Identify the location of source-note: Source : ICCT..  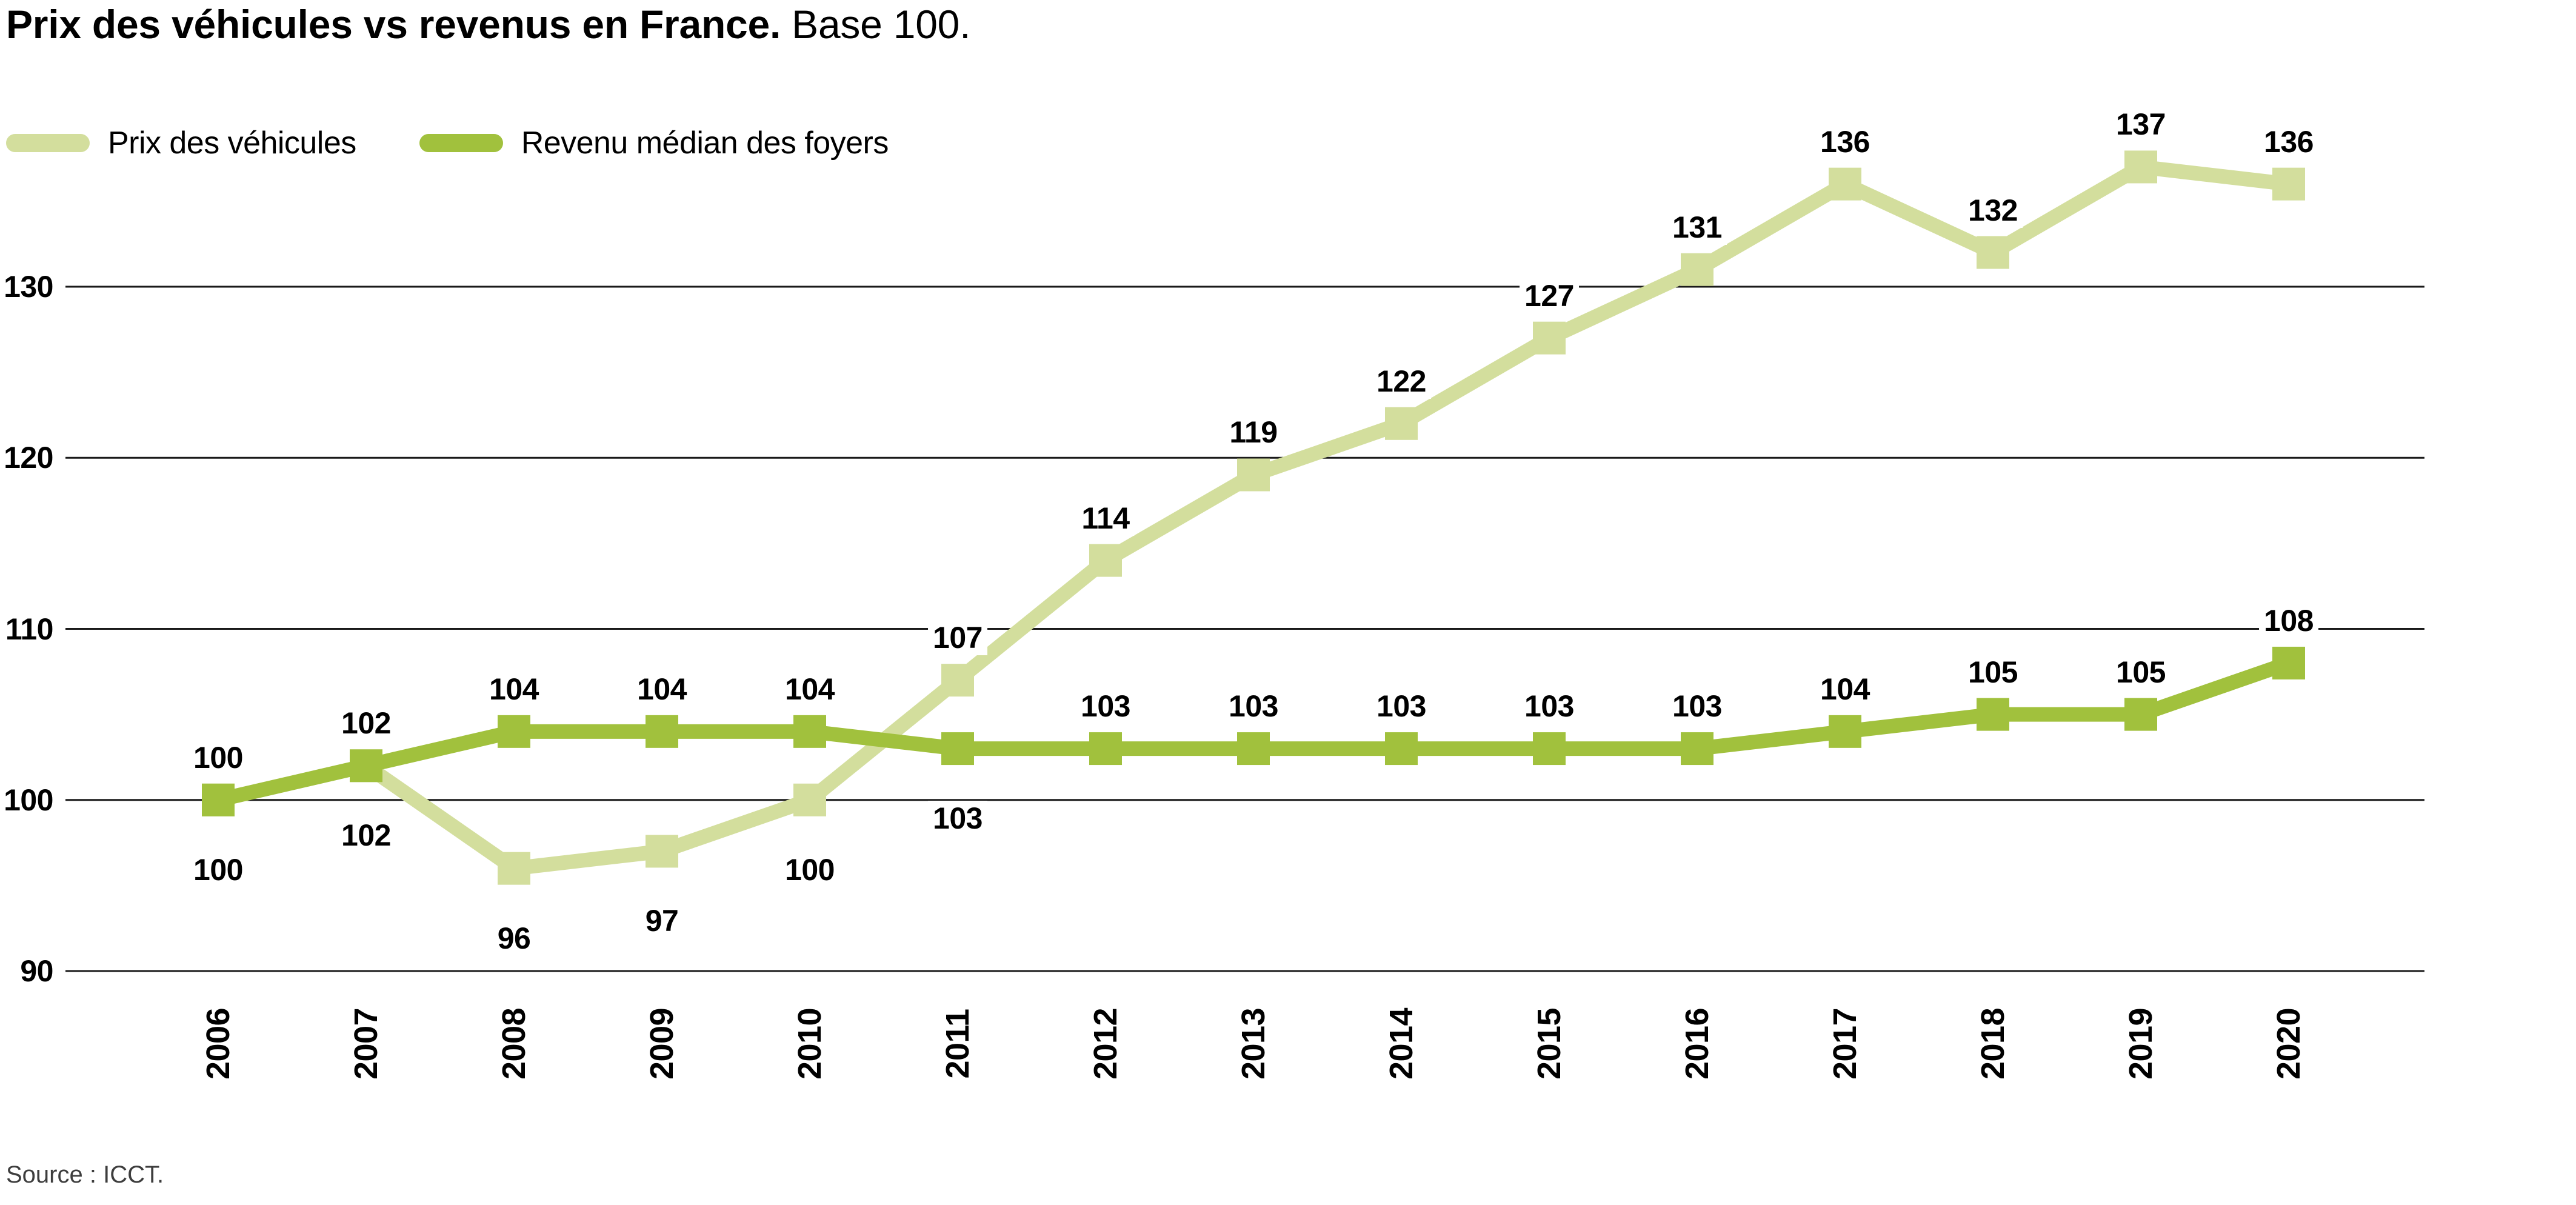
(85, 1174).